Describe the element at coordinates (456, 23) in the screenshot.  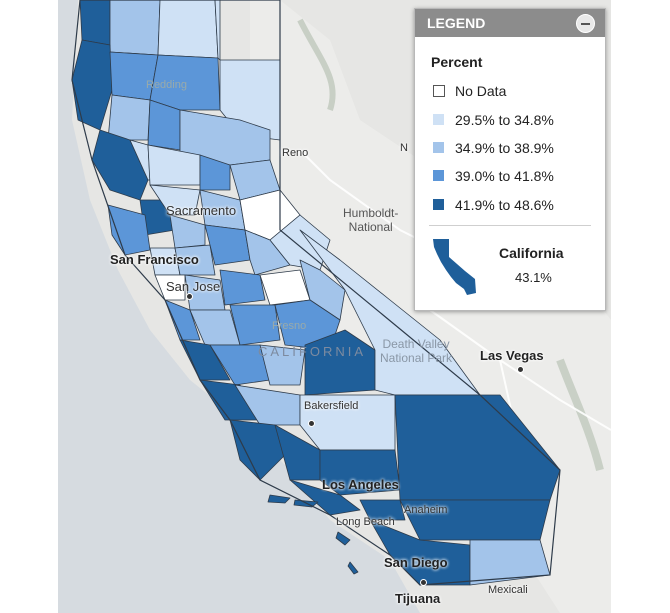
I see `legend-title: LEGEND` at that location.